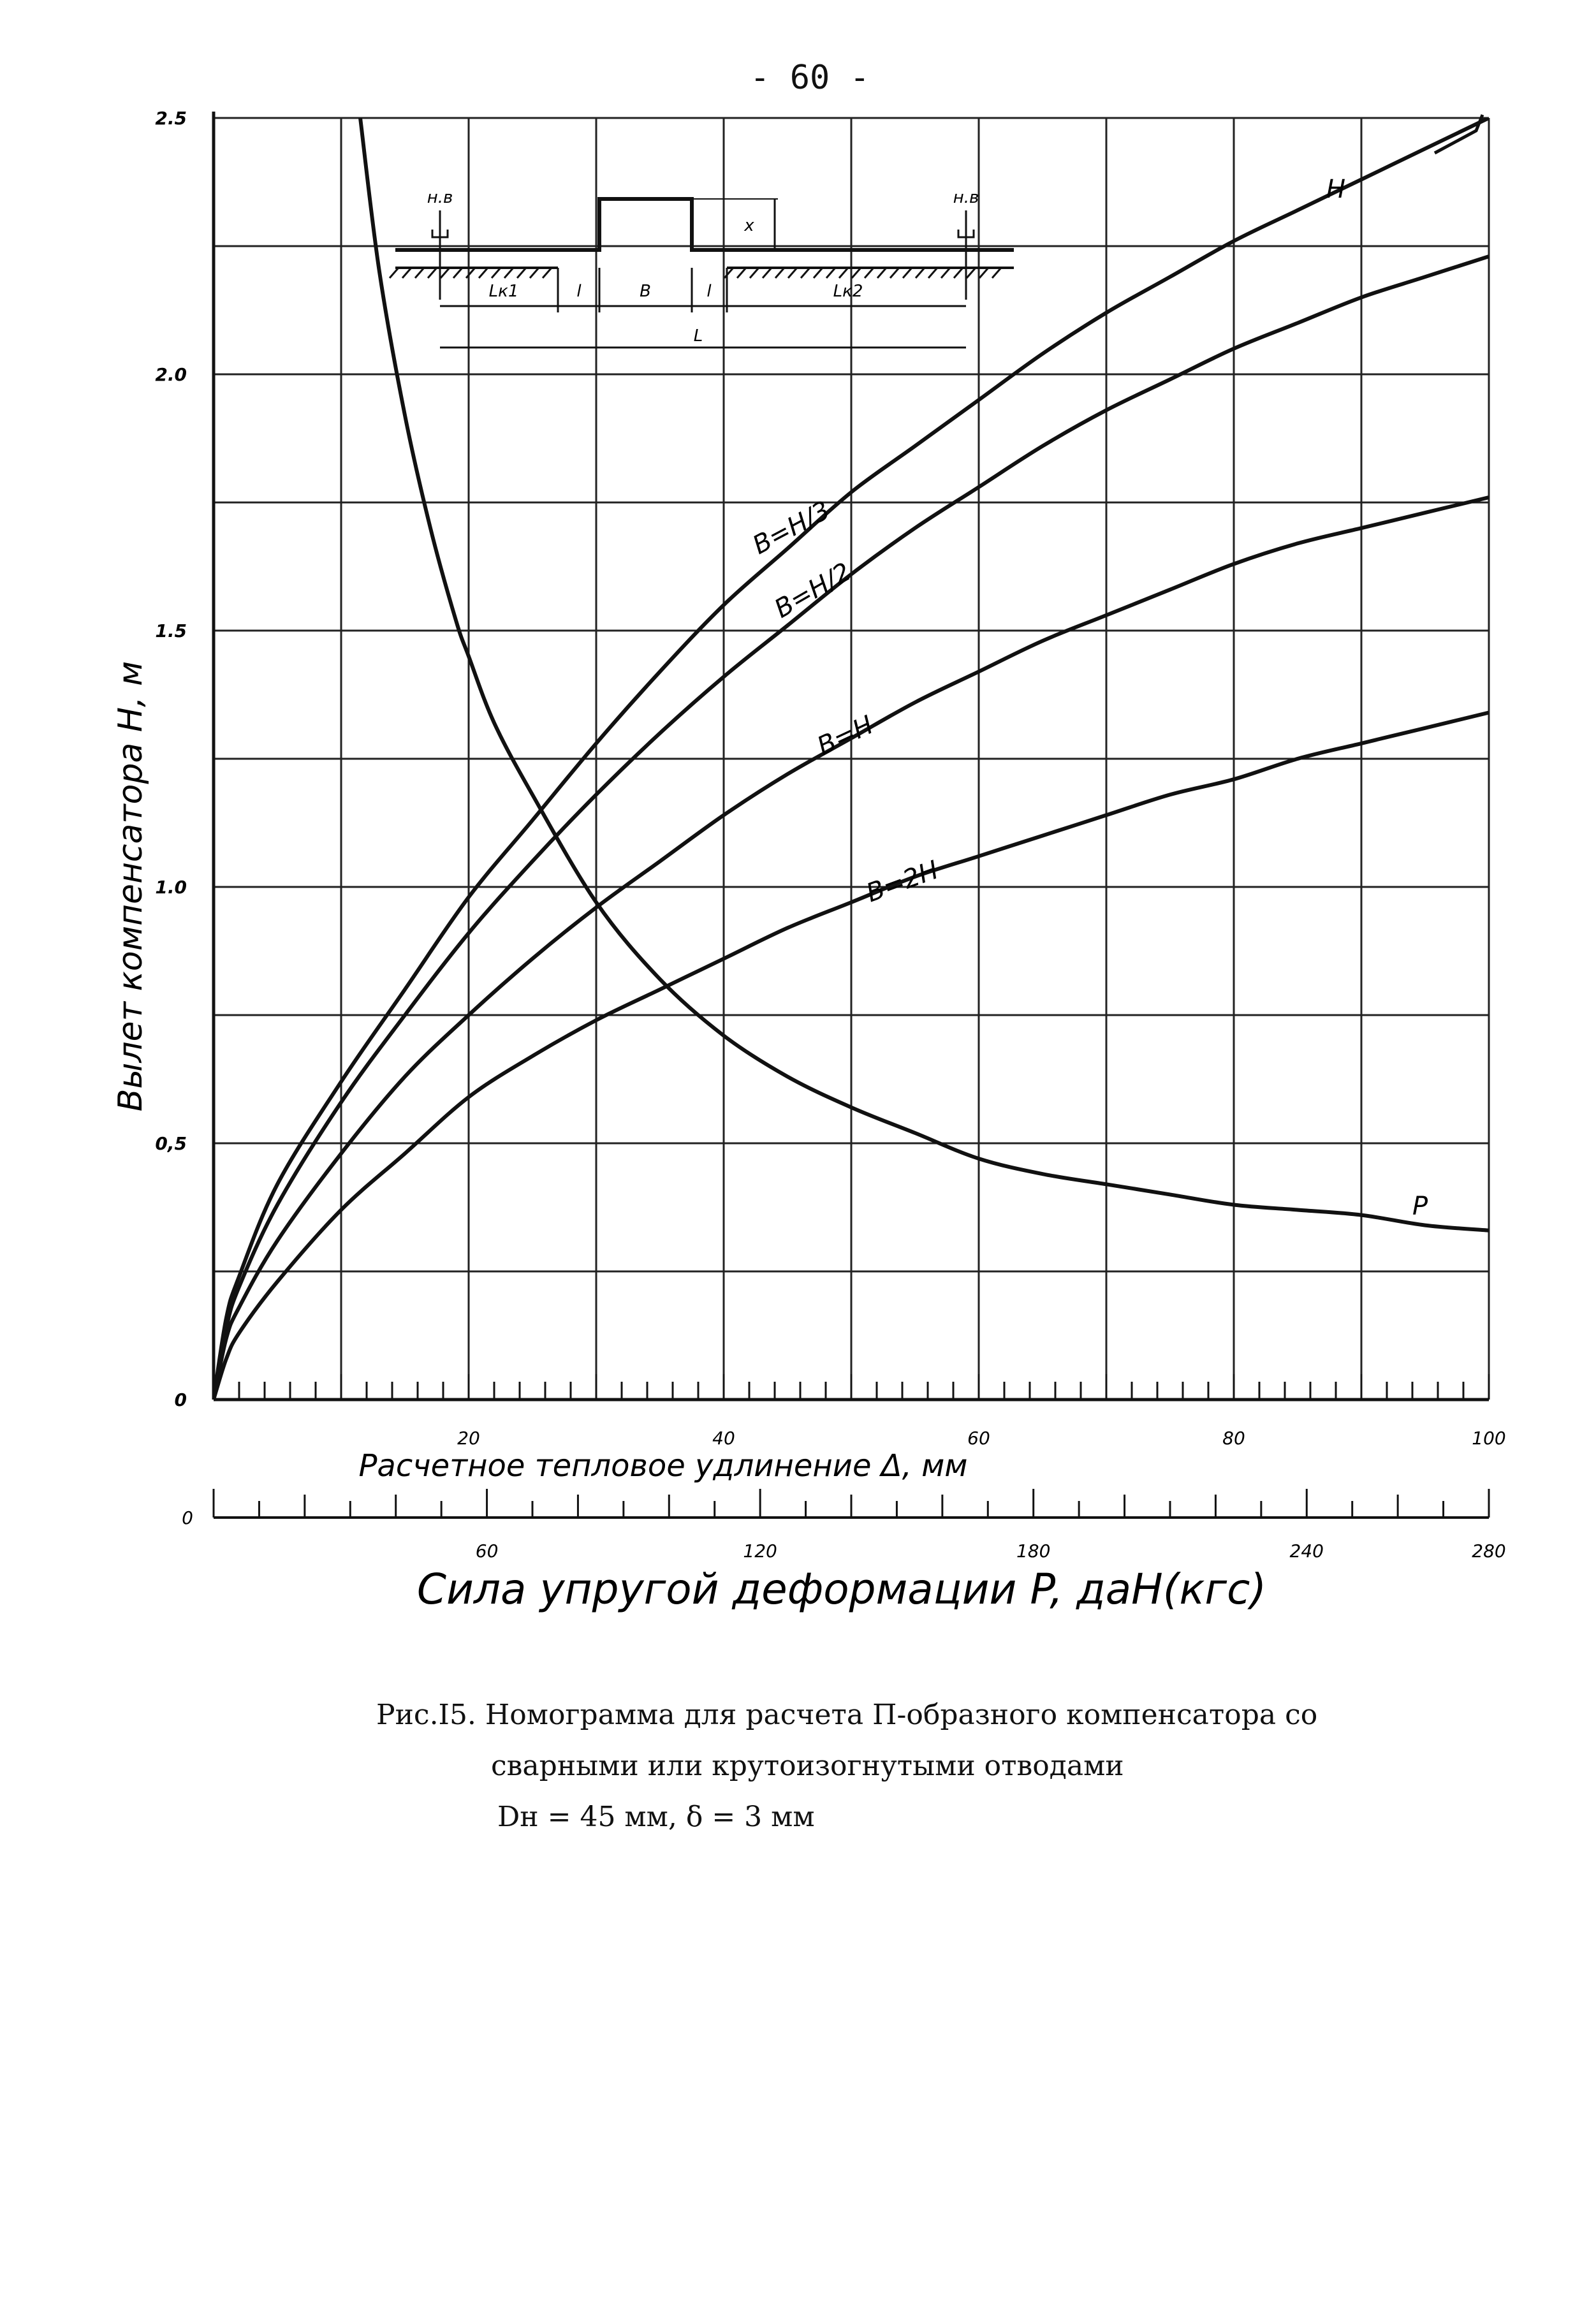  Describe the element at coordinates (171, 630) in the screenshot. I see `y-tick-label: 1.5` at that location.